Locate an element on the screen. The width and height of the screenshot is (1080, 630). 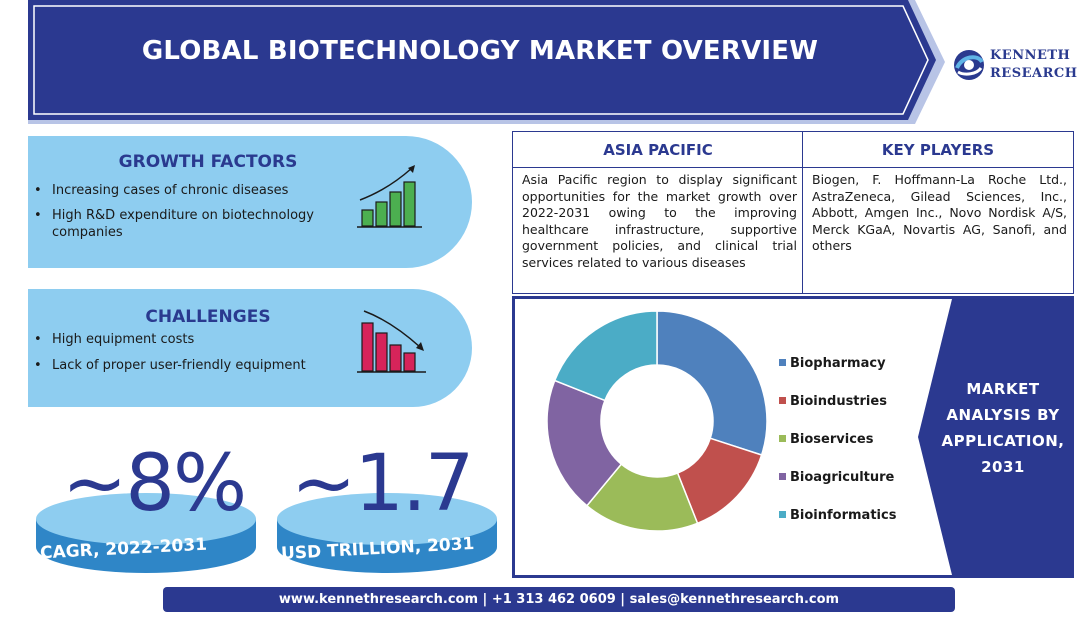
list-item: Lack of proper user-friendly equipment is located at coordinates (199, 365).